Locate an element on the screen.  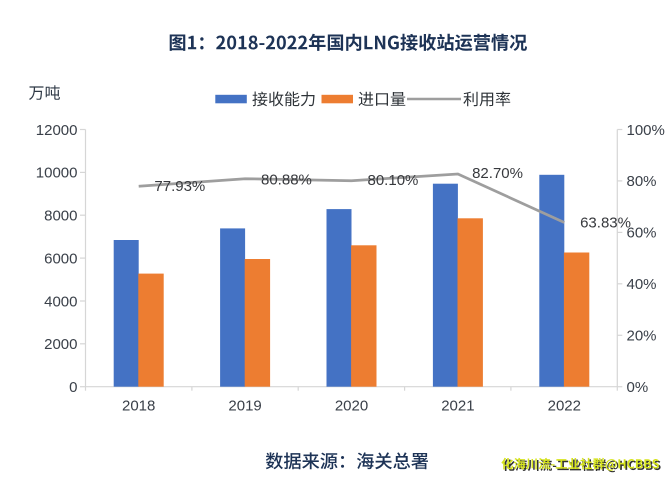
svg-text: 2020 is located at coordinates (351, 405).